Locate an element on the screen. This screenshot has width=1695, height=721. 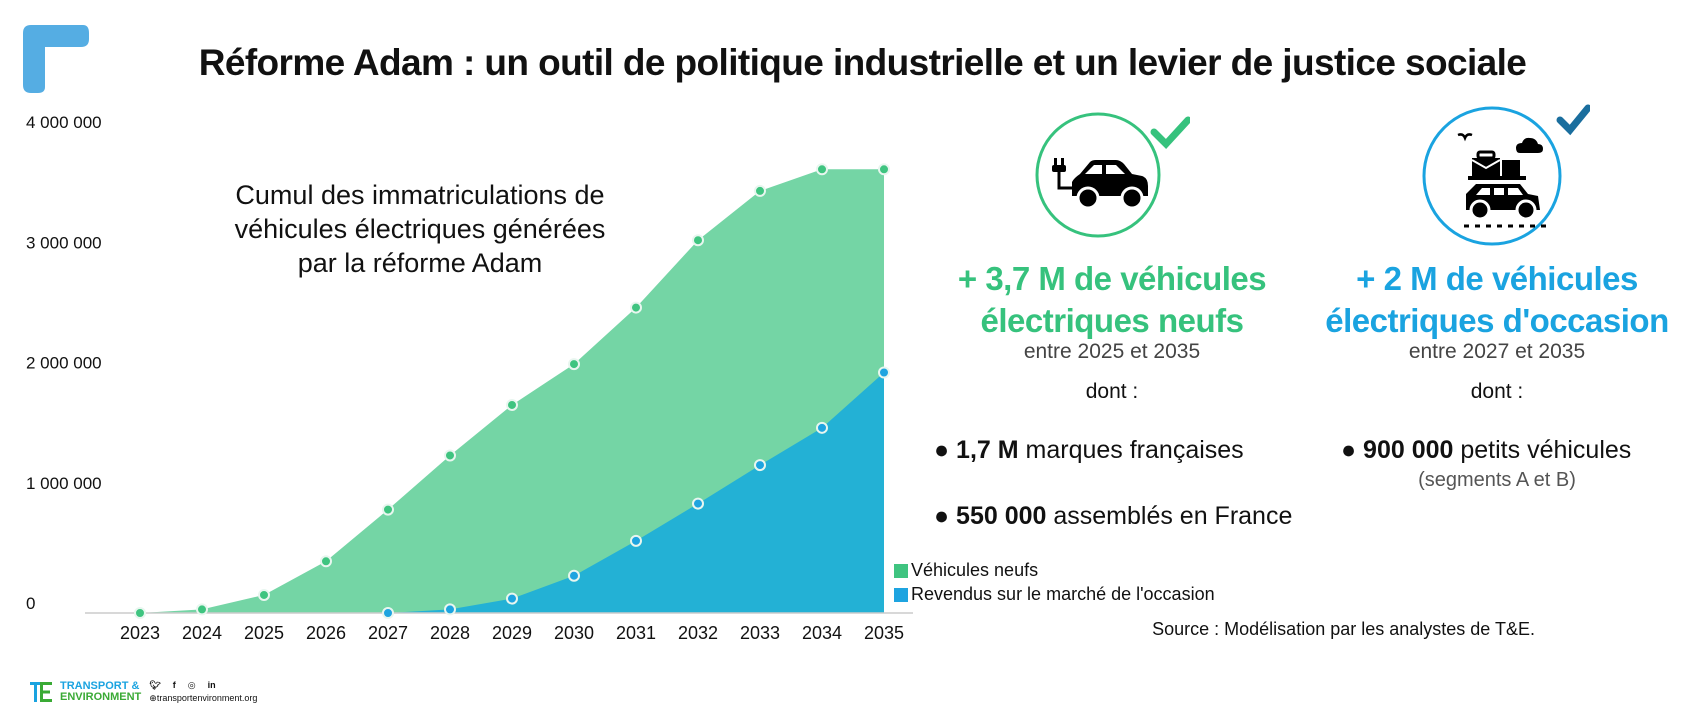
y-tick-label: 4 000 000 is located at coordinates (64, 122).